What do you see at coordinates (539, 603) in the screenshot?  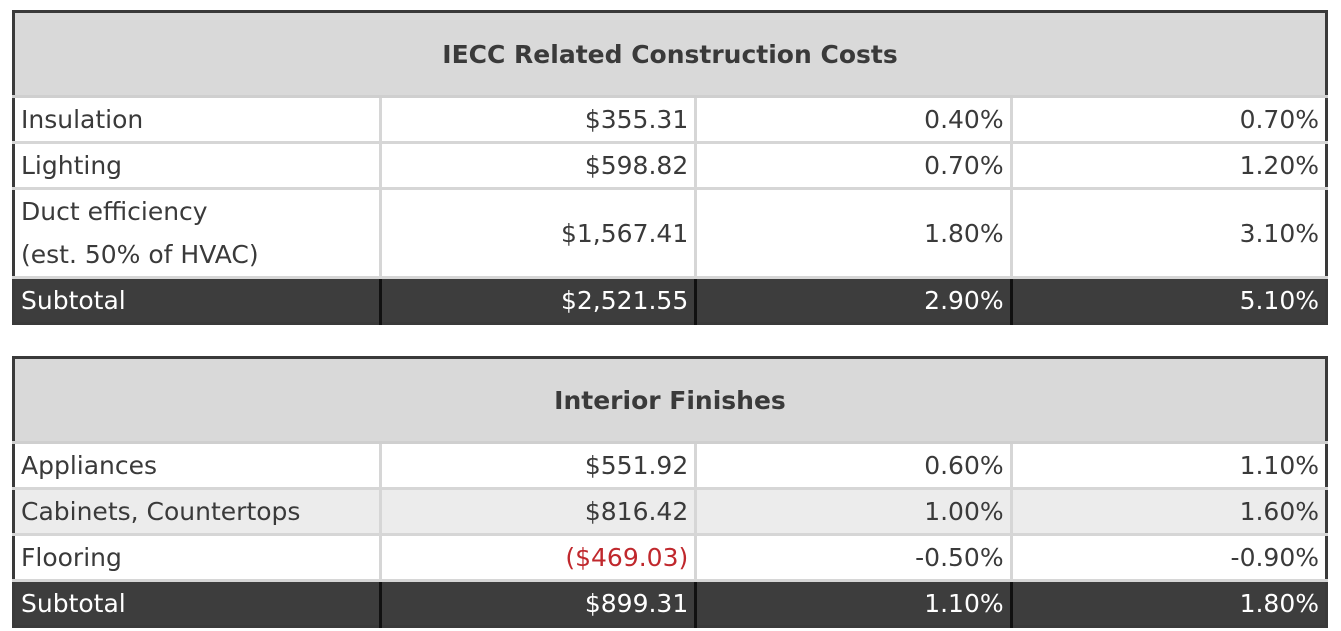 I see `subtotal-cost: $899.31` at bounding box center [539, 603].